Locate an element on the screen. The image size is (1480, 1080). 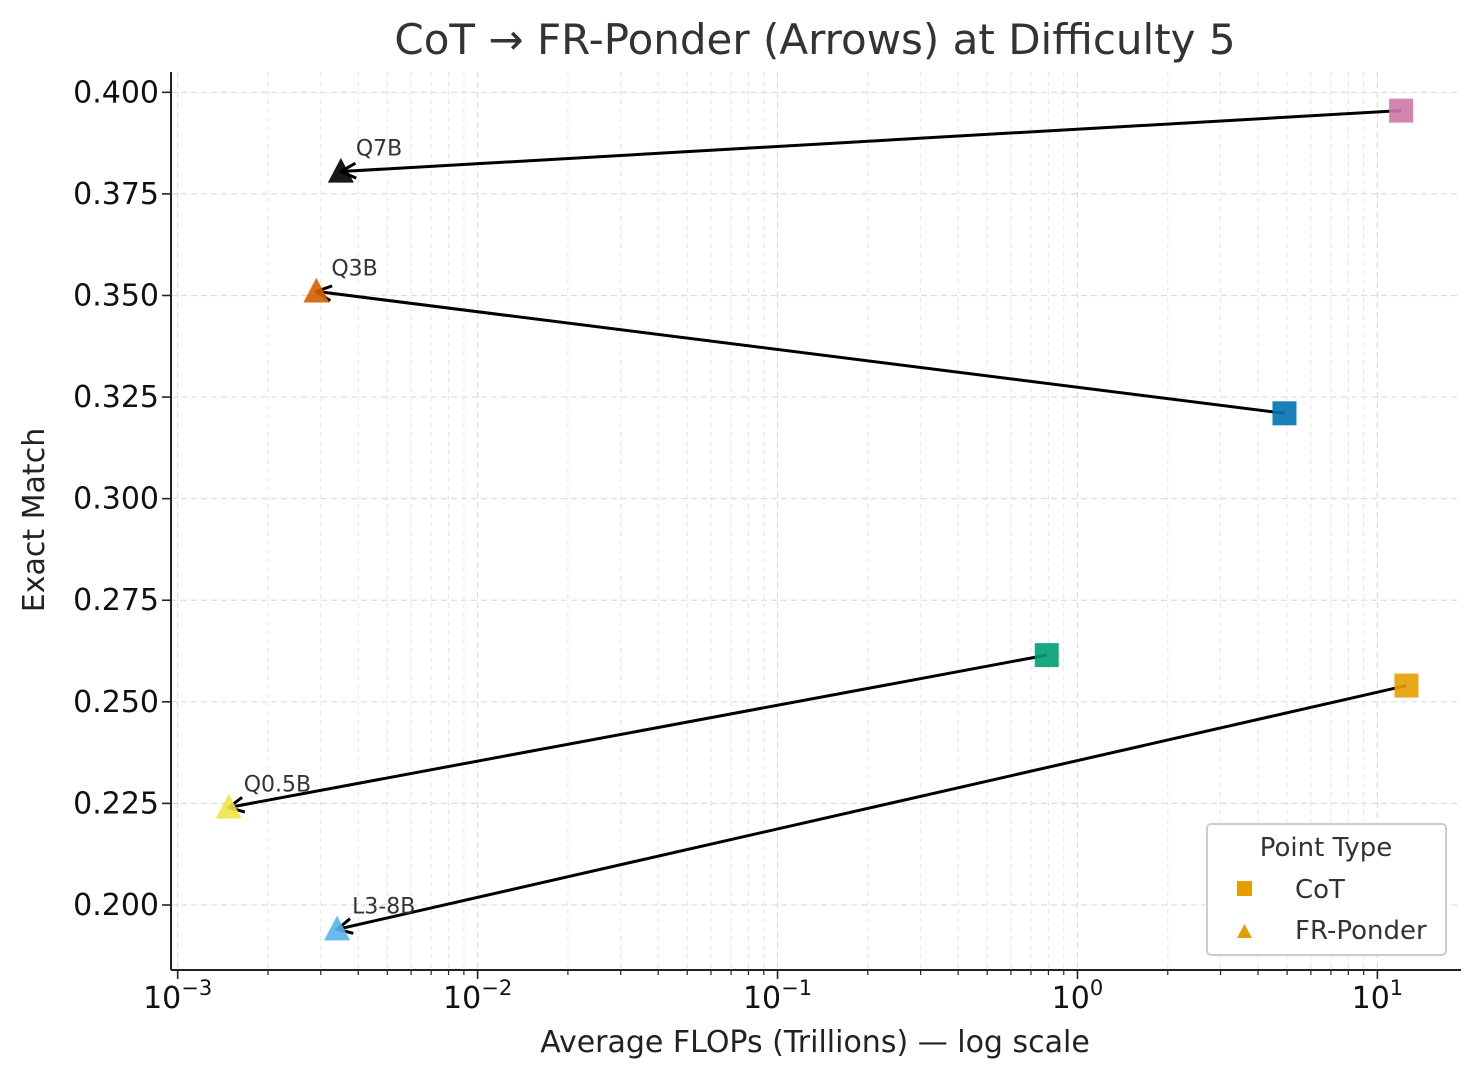
fr-ponder-marker-q3b is located at coordinates (316, 290).